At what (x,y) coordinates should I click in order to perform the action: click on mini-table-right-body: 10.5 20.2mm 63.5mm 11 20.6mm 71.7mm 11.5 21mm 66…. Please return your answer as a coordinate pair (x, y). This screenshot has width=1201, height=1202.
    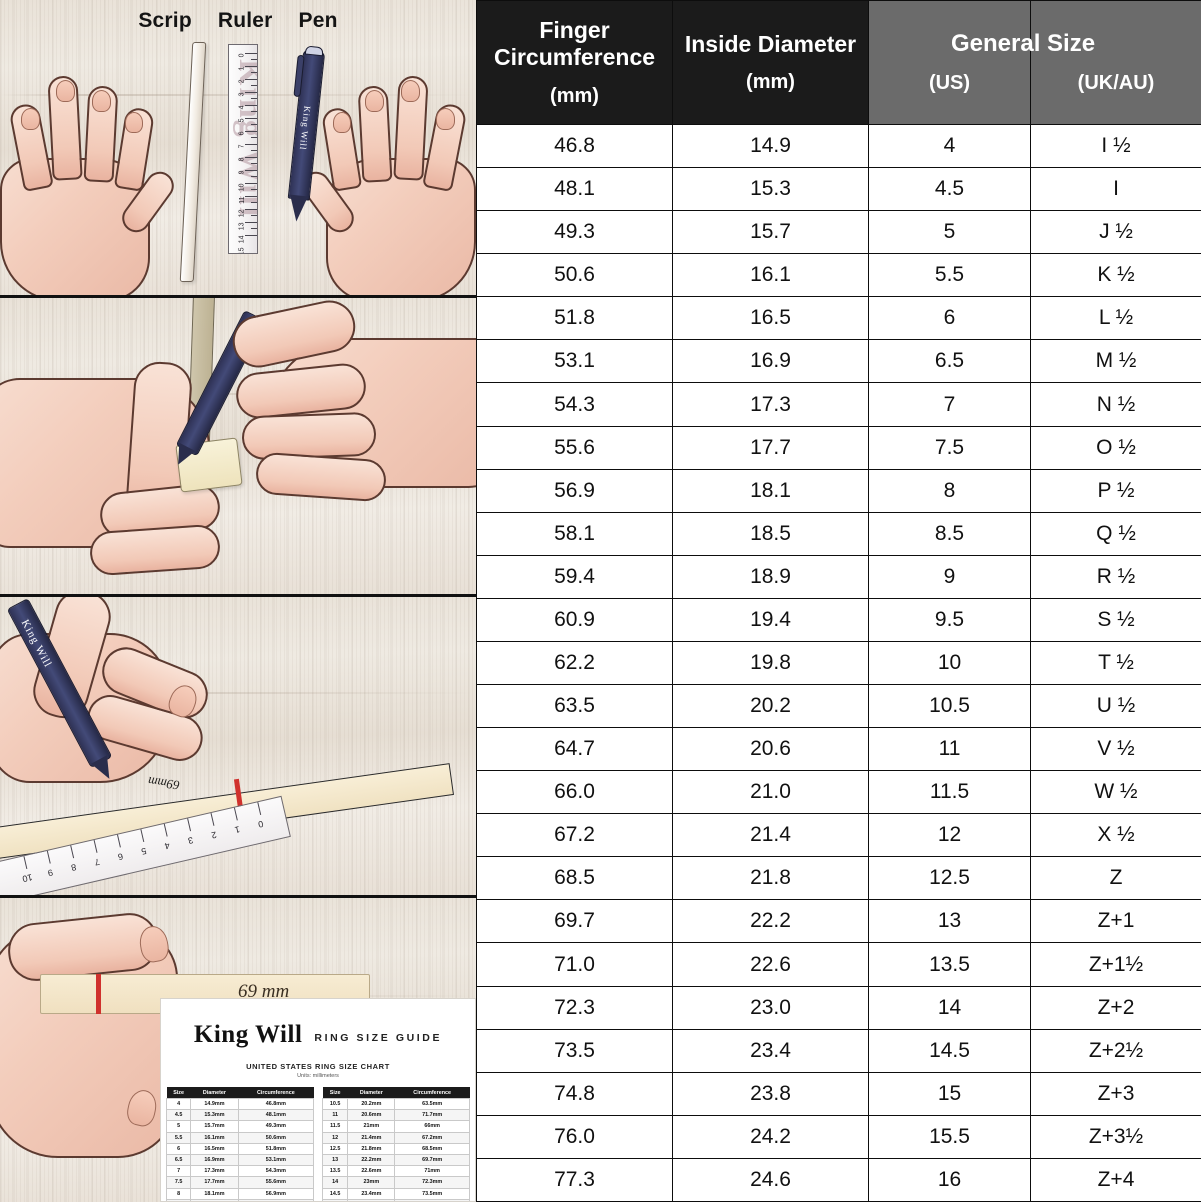
    Looking at the image, I should click on (395, 1149).